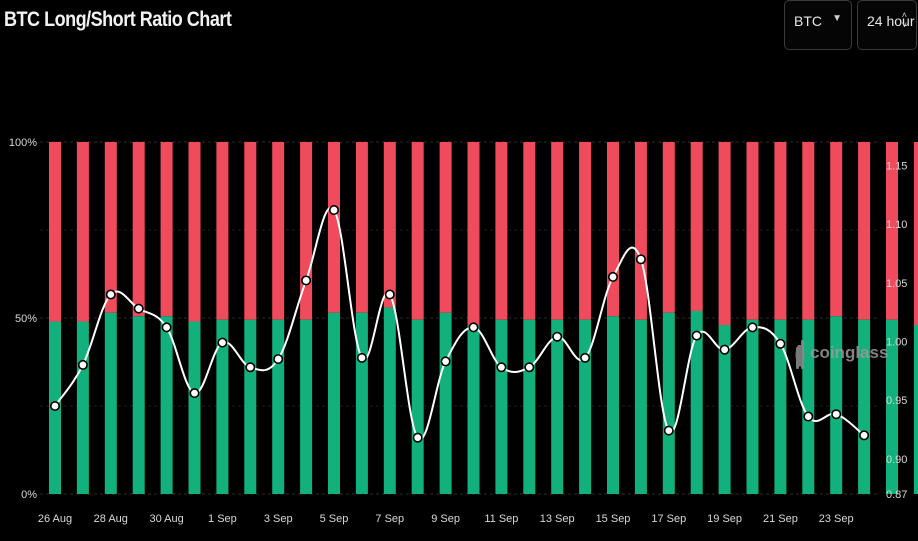 This screenshot has height=541, width=918. Describe the element at coordinates (501, 519) in the screenshot. I see `x-tick-label: 11 Sep` at that location.